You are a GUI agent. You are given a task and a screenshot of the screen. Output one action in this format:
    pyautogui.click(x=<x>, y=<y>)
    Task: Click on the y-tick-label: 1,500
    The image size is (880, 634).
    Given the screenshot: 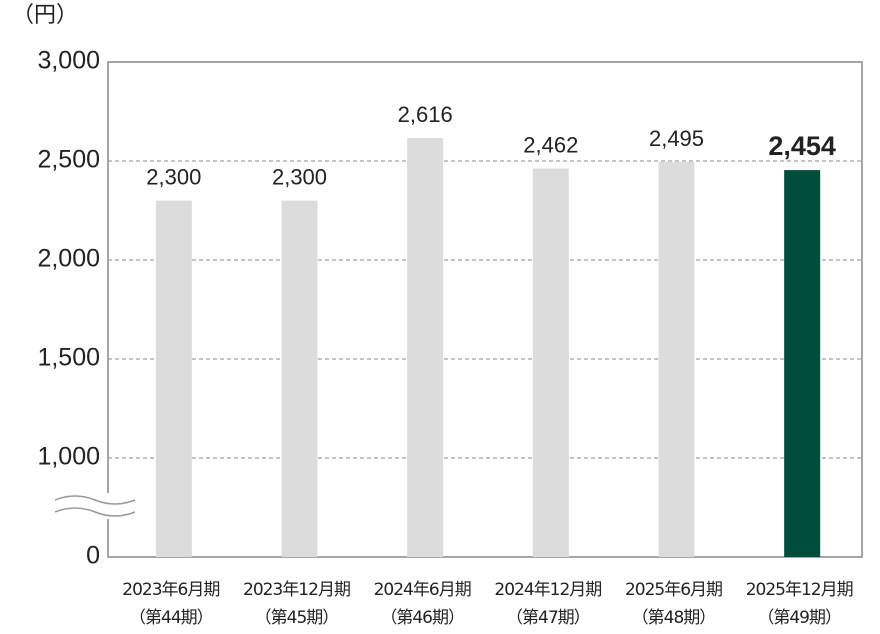 What is the action you would take?
    pyautogui.click(x=68, y=358)
    